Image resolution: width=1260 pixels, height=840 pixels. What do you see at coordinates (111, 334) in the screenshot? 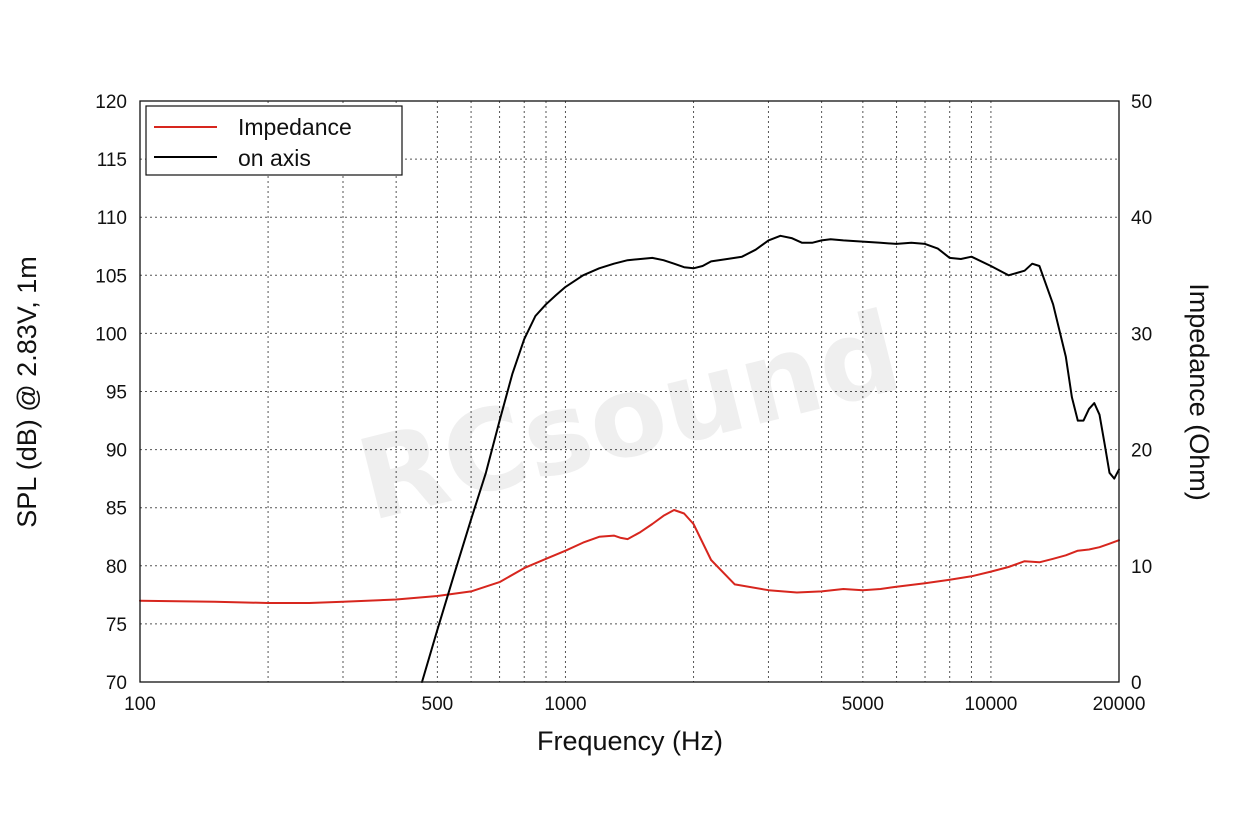
I see `y-tick-label-left: 100` at bounding box center [111, 334].